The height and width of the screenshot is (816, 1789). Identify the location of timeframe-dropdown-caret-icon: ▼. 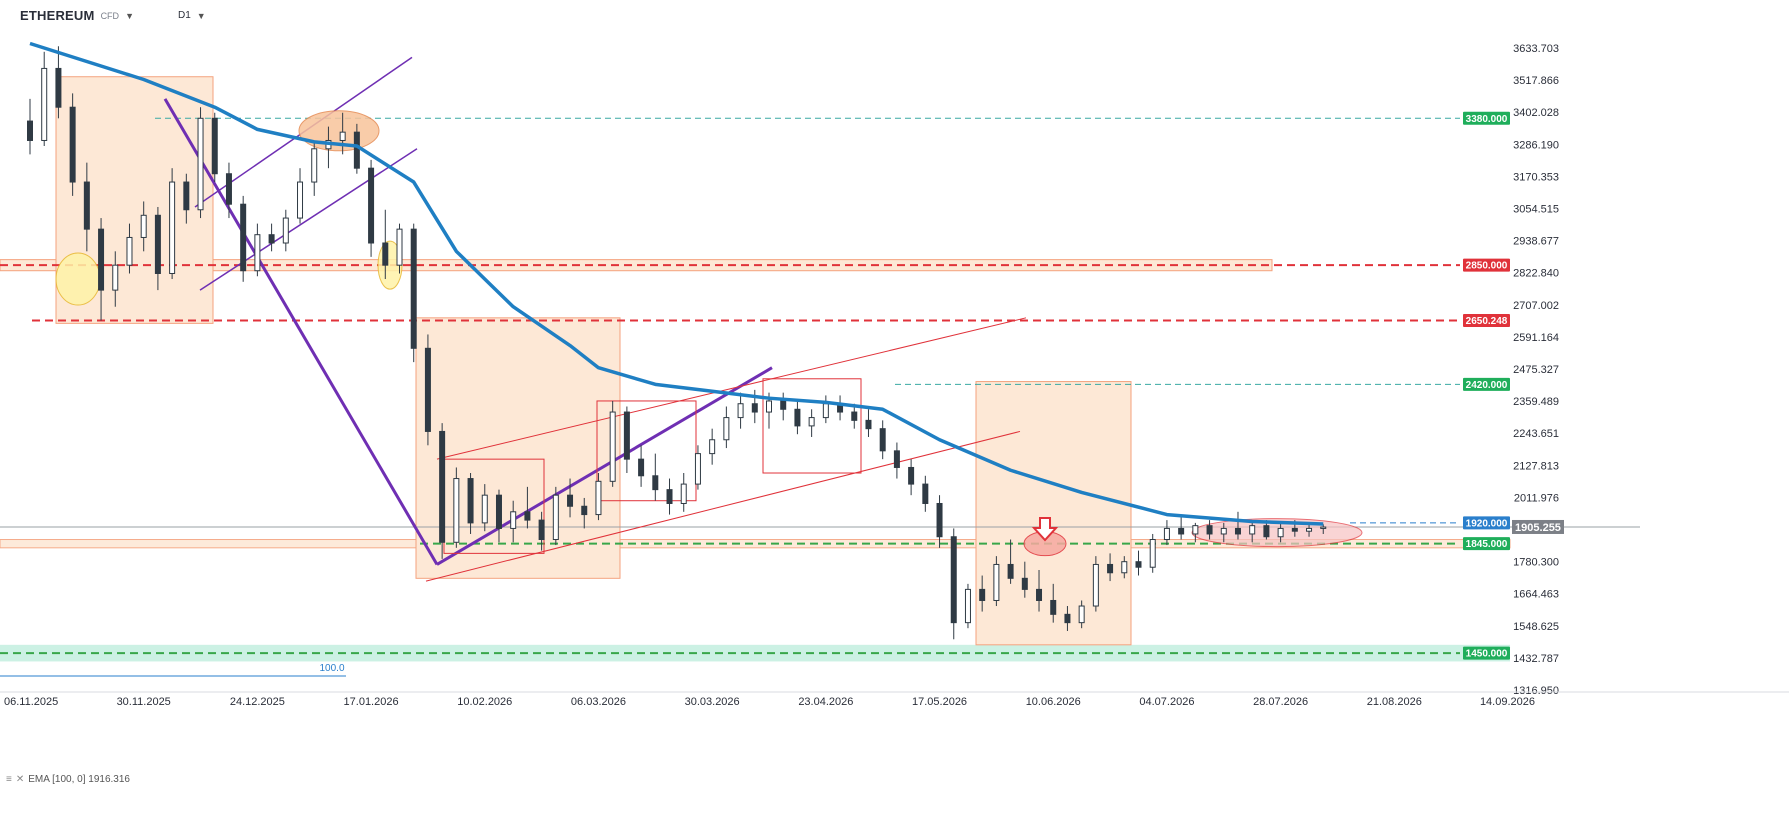
(201, 15).